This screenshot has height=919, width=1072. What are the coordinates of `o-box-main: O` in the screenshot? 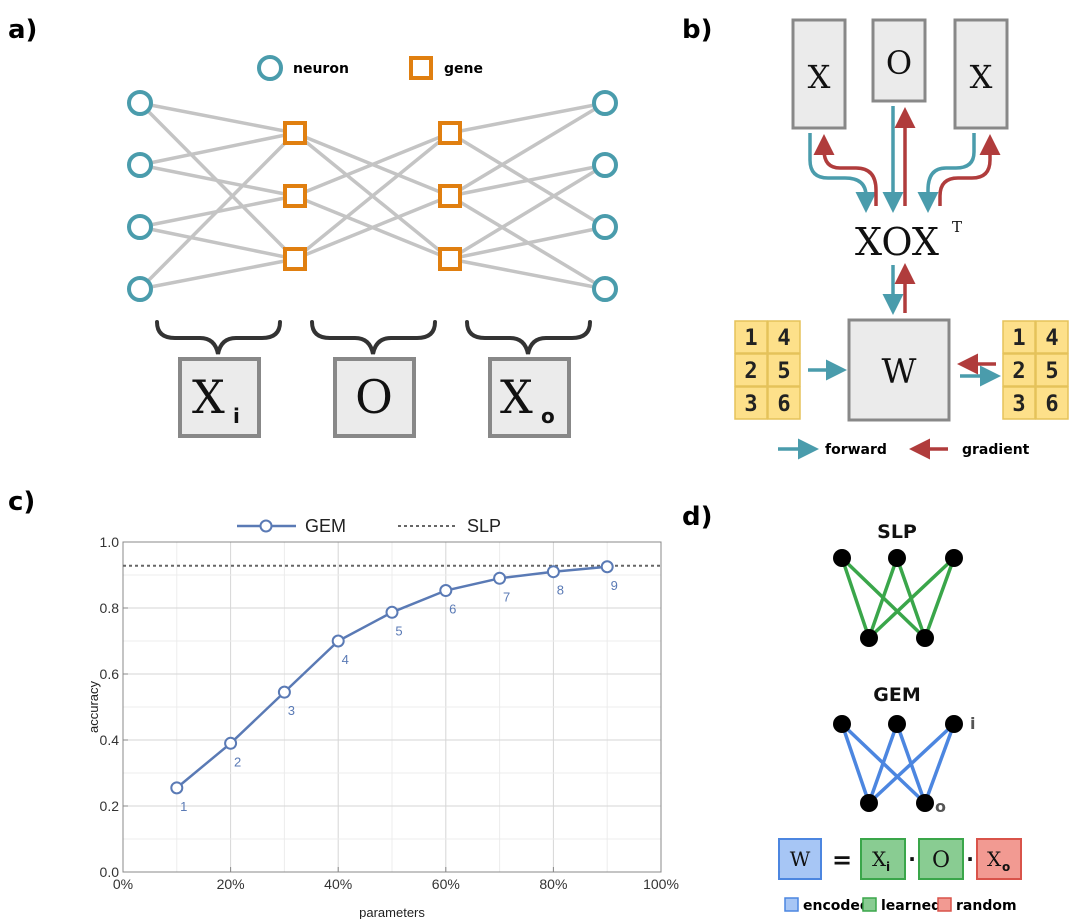 It's located at (374, 397).